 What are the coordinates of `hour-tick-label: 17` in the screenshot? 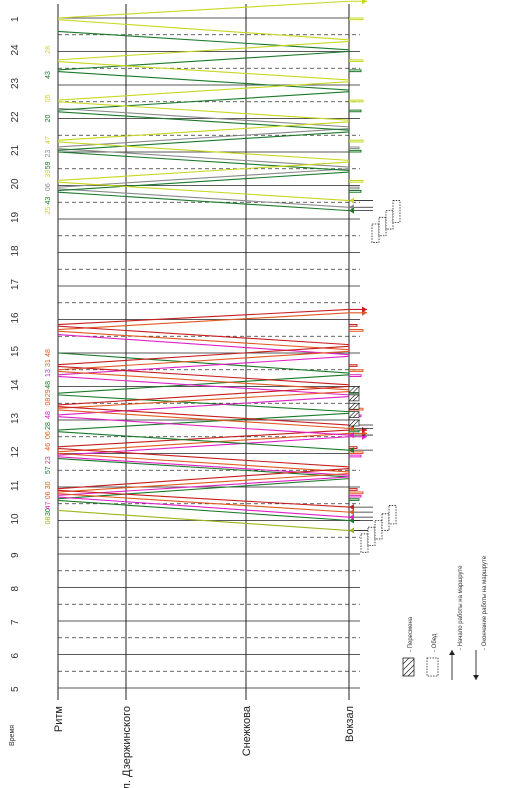 It's located at (15, 284).